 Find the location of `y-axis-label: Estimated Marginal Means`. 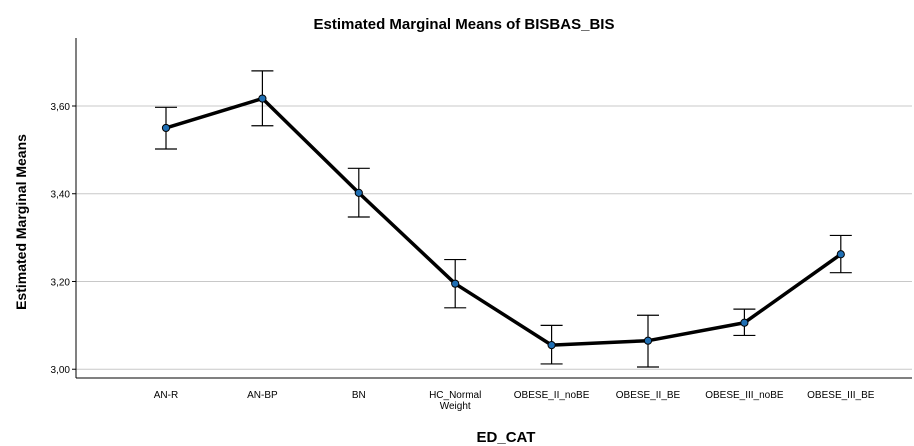

y-axis-label: Estimated Marginal Means is located at coordinates (21, 222).